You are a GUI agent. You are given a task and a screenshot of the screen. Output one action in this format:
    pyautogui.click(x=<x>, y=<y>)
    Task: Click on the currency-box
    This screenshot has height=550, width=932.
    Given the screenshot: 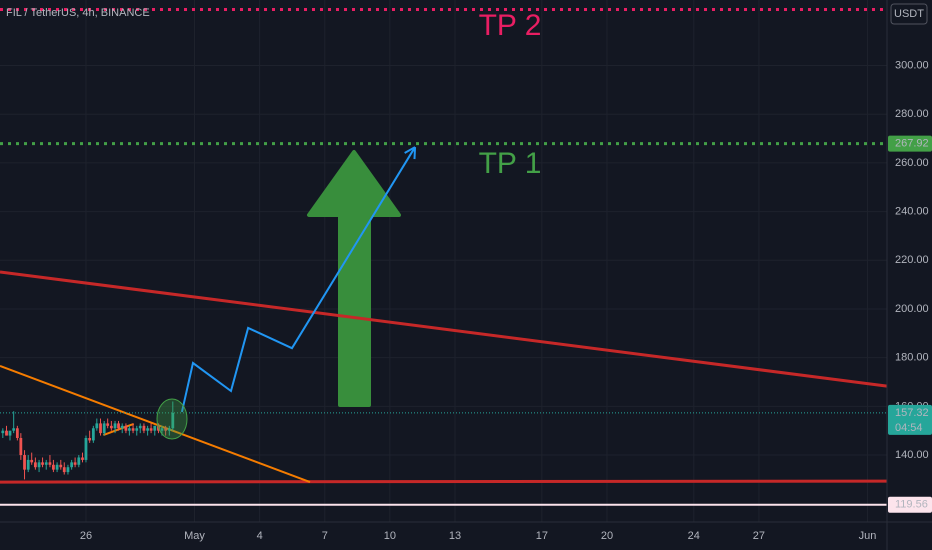 What is the action you would take?
    pyautogui.click(x=909, y=14)
    